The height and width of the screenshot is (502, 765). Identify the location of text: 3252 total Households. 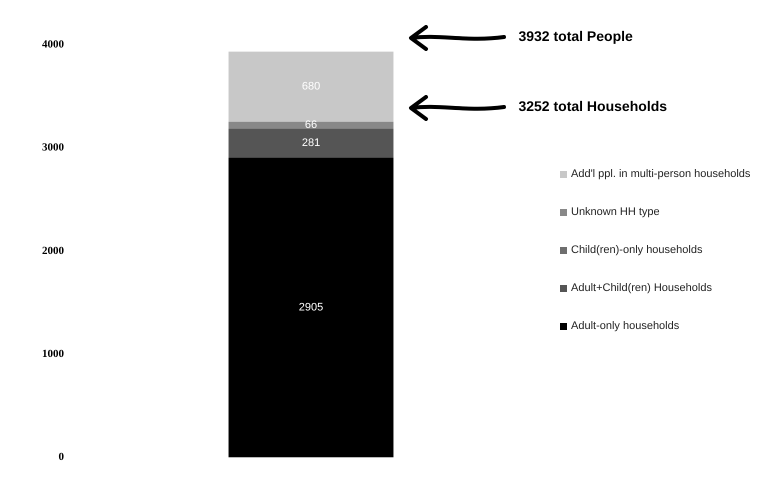
(593, 106).